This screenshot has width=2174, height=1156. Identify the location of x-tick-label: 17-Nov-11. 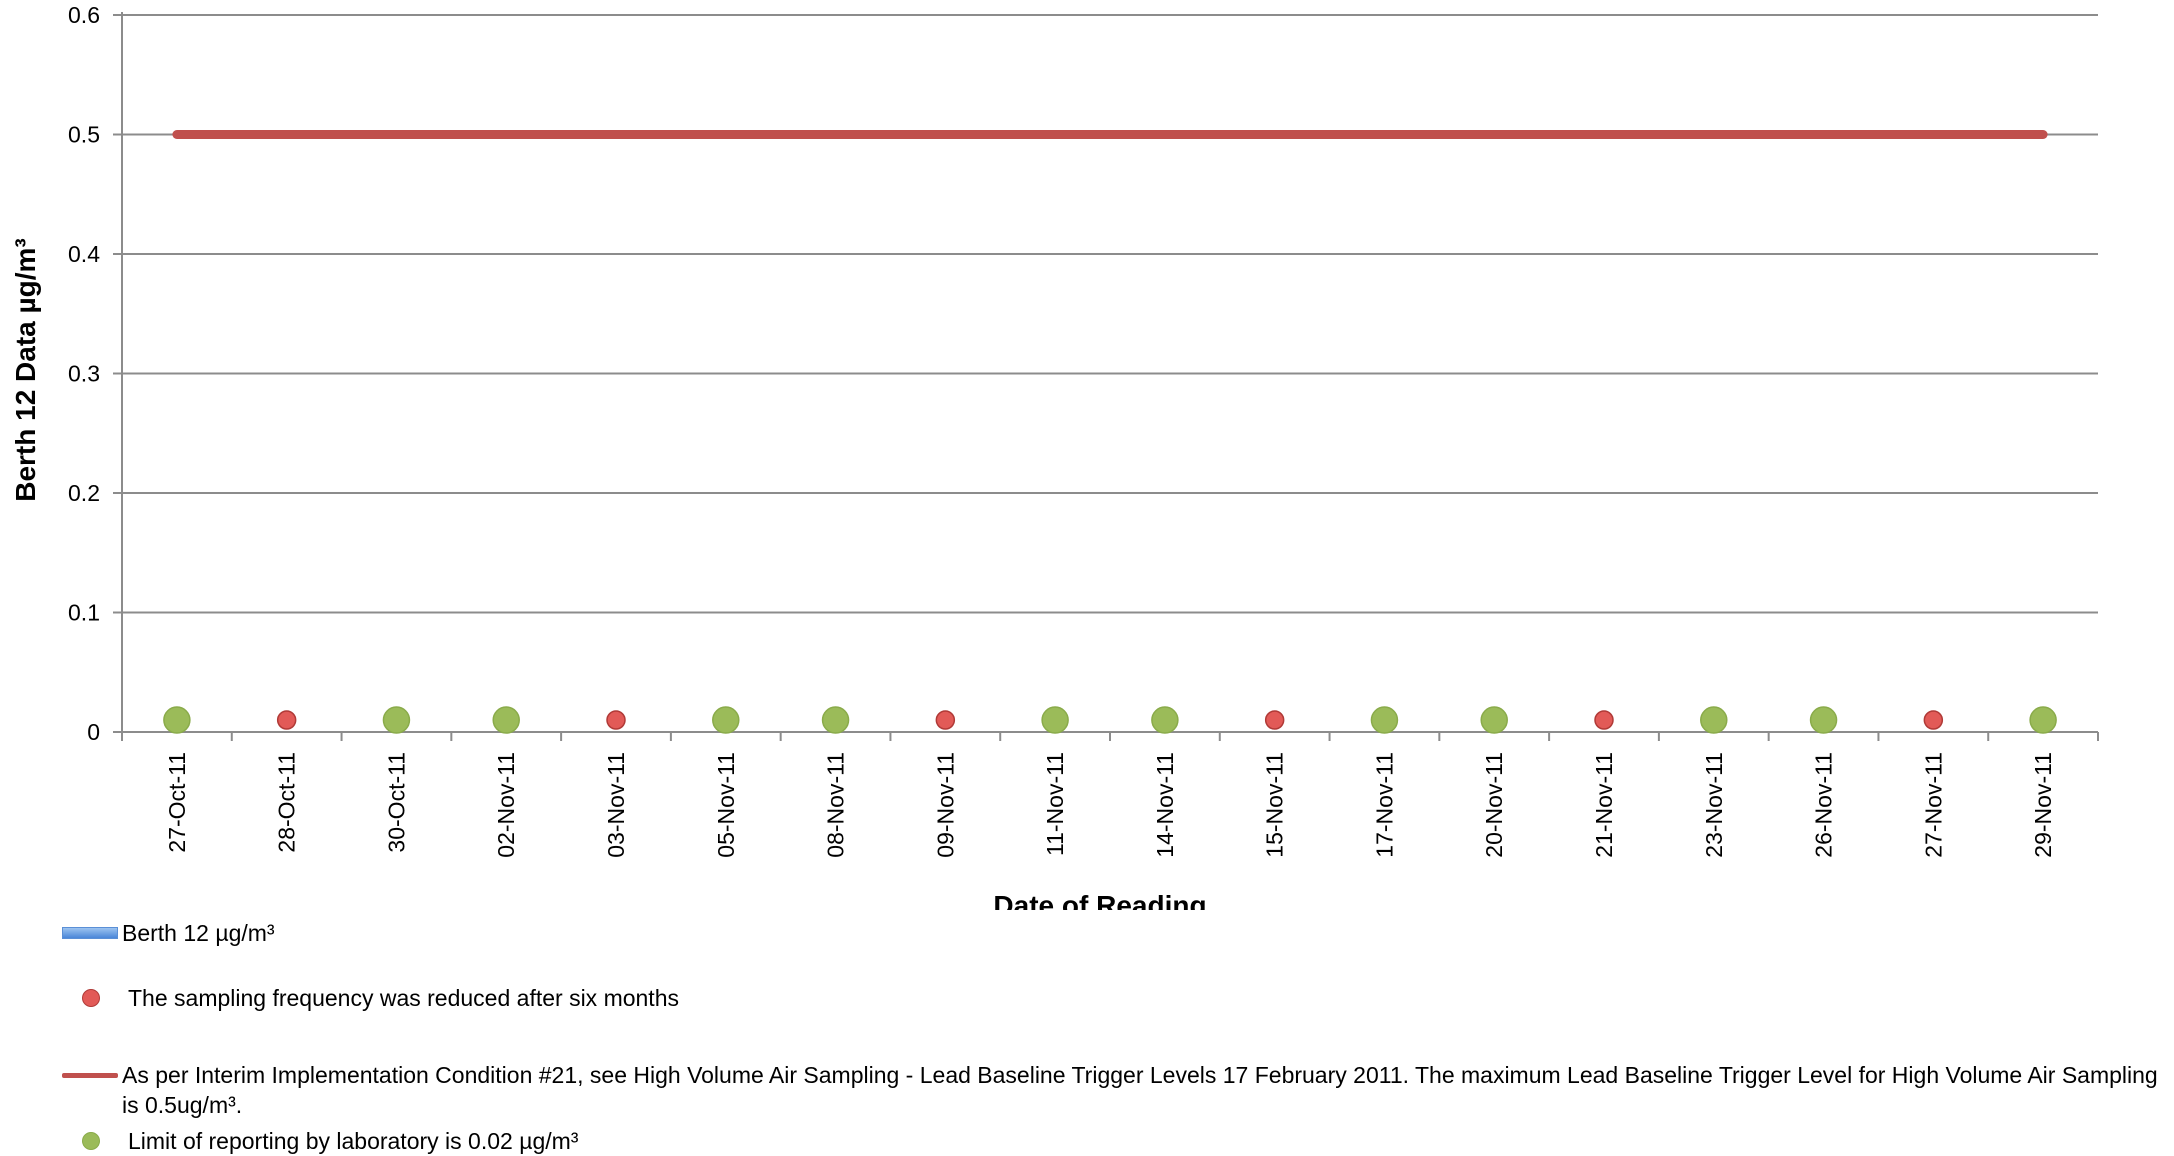
(1384, 805).